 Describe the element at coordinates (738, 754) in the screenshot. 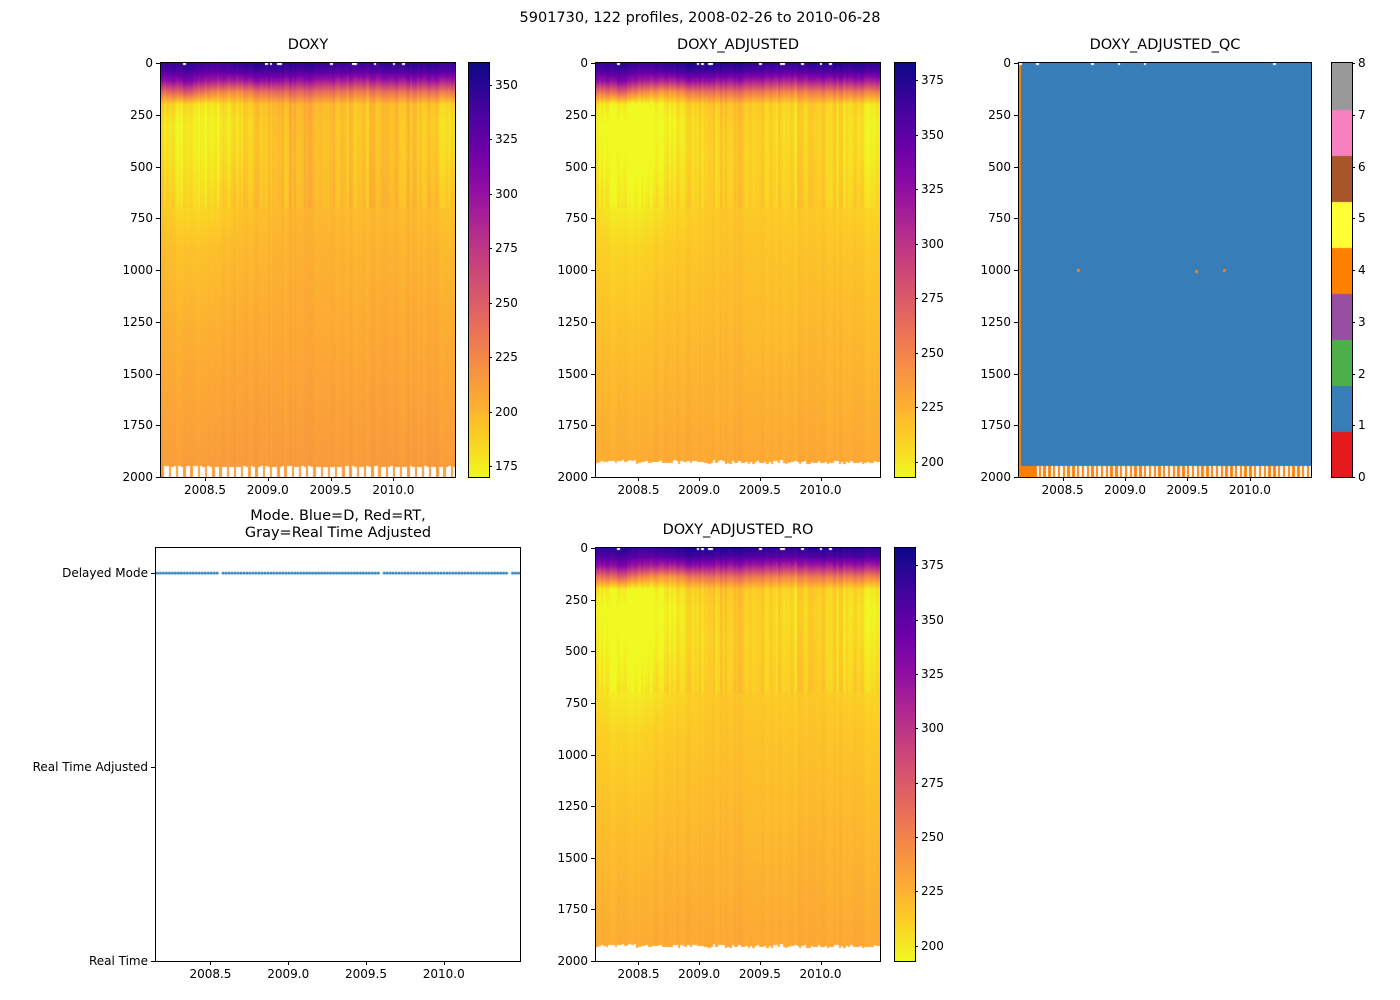

I see `doxy-adjusted-ro-heatmap-canvas` at that location.